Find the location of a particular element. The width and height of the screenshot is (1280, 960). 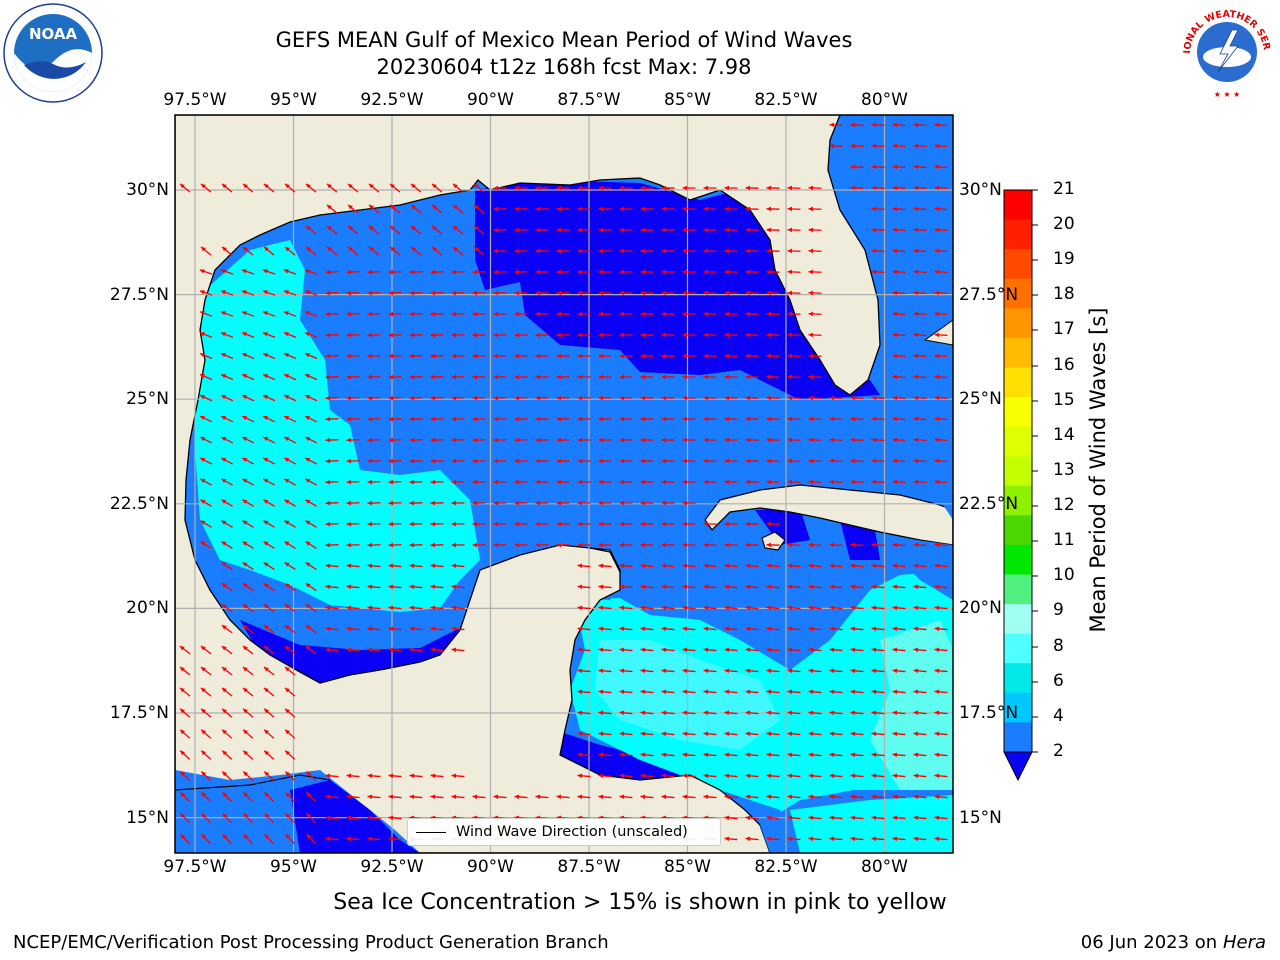

colorbar-tick-label: 16 is located at coordinates (1064, 365).